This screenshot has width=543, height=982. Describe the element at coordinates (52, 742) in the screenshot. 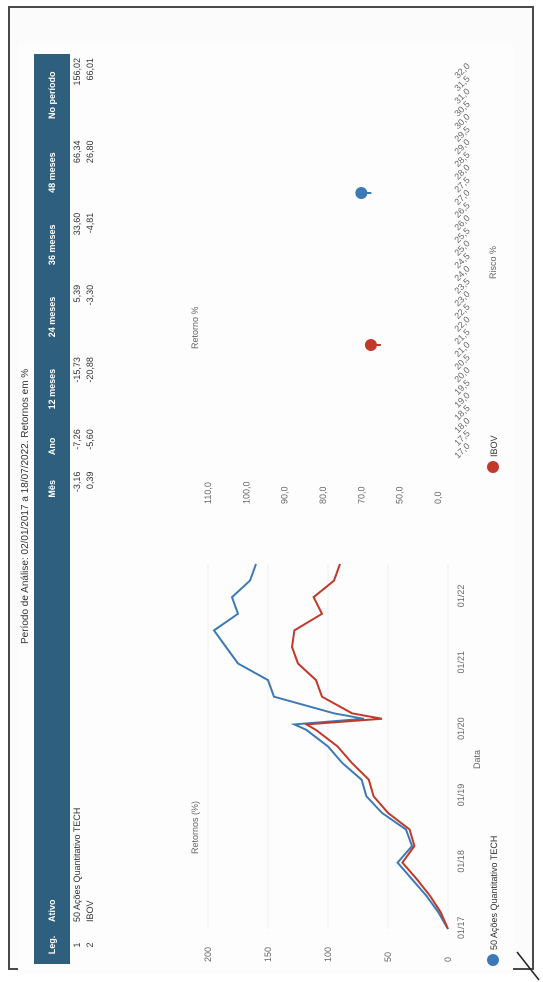

I see `col-ativo: Ativo` at that location.